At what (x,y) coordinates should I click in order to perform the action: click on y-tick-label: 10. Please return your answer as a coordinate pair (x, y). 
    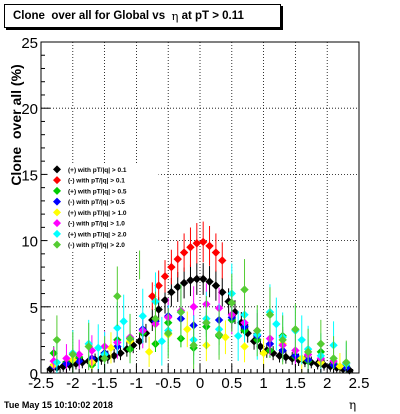
    Looking at the image, I should click on (29, 242).